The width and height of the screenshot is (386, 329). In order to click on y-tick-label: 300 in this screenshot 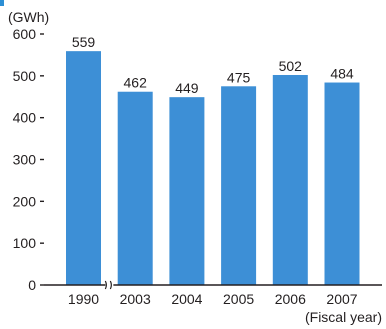, I will do `click(25, 160)`.